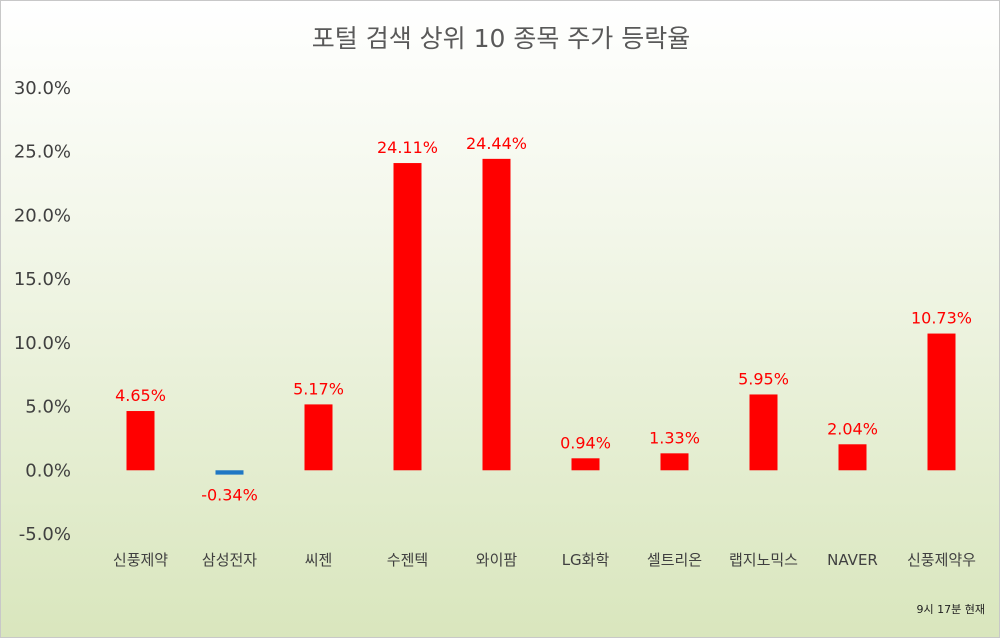 The image size is (1000, 639). What do you see at coordinates (501, 38) in the screenshot?
I see `chart-title: 포털 검색 상위 10 종목 주가 등락율` at bounding box center [501, 38].